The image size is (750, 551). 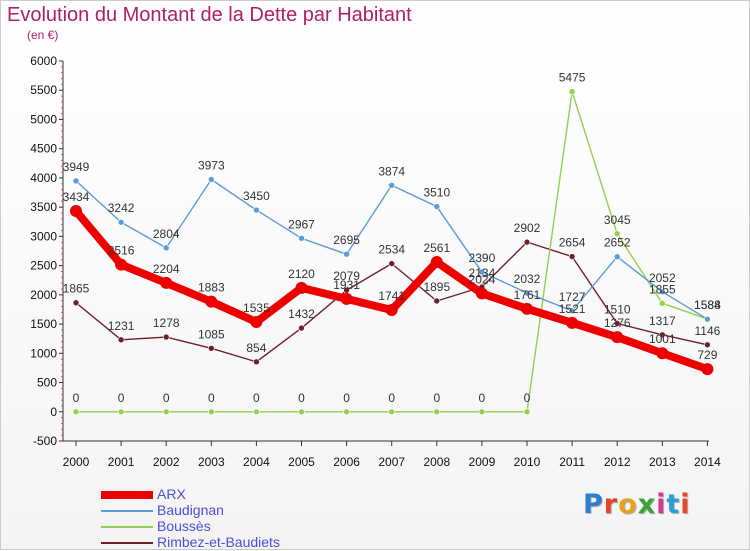 What do you see at coordinates (231, 494) in the screenshot?
I see `legend-item: ARX` at bounding box center [231, 494].